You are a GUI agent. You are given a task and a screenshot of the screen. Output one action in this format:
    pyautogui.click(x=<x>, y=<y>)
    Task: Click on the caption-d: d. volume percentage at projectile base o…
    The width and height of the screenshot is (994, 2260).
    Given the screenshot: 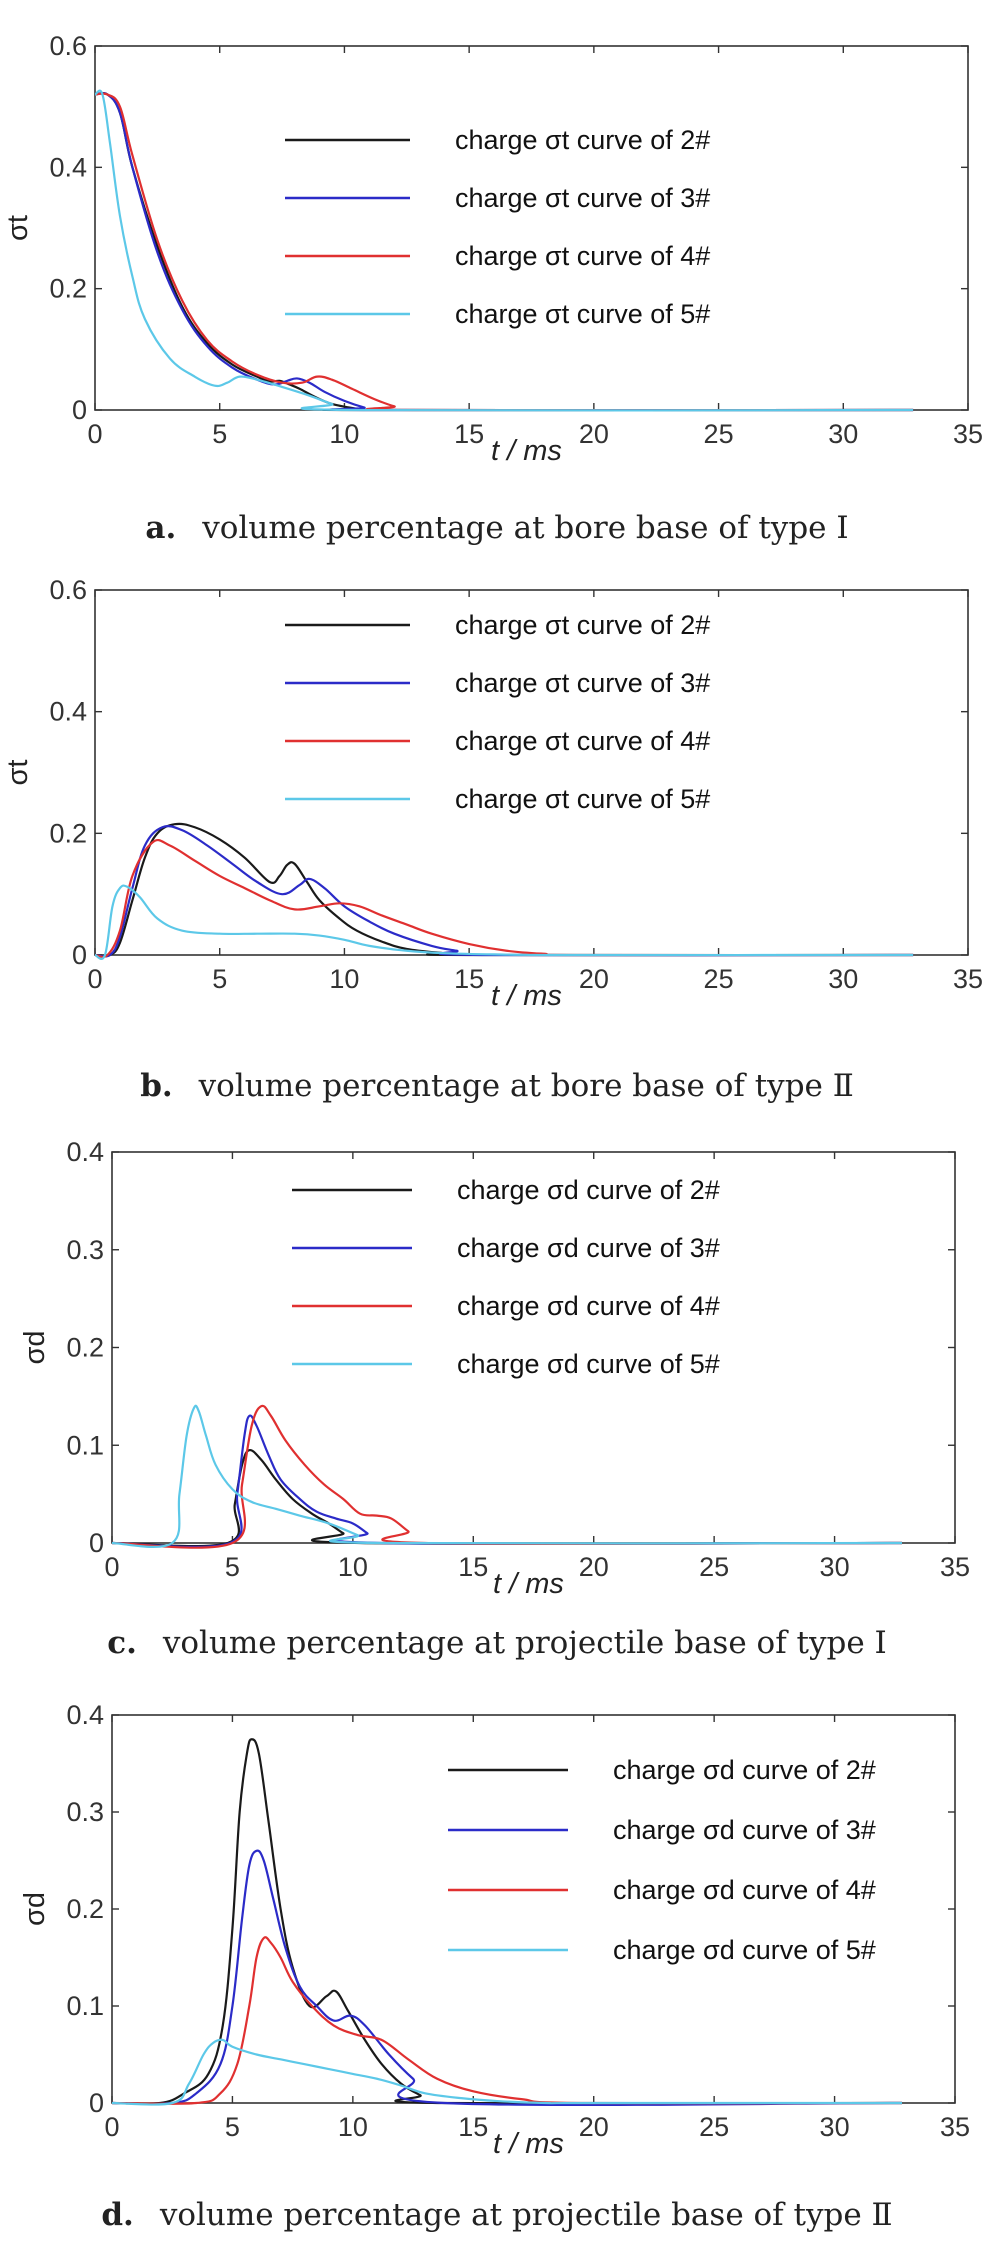 What is the action you would take?
    pyautogui.click(x=497, y=2215)
    